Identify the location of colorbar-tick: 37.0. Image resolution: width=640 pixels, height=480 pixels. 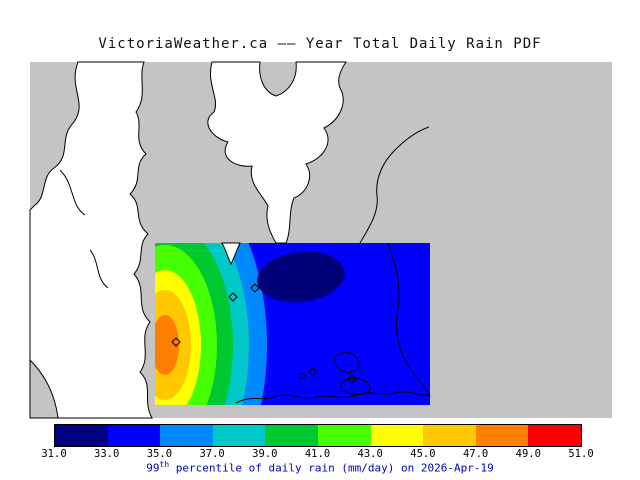
(212, 454).